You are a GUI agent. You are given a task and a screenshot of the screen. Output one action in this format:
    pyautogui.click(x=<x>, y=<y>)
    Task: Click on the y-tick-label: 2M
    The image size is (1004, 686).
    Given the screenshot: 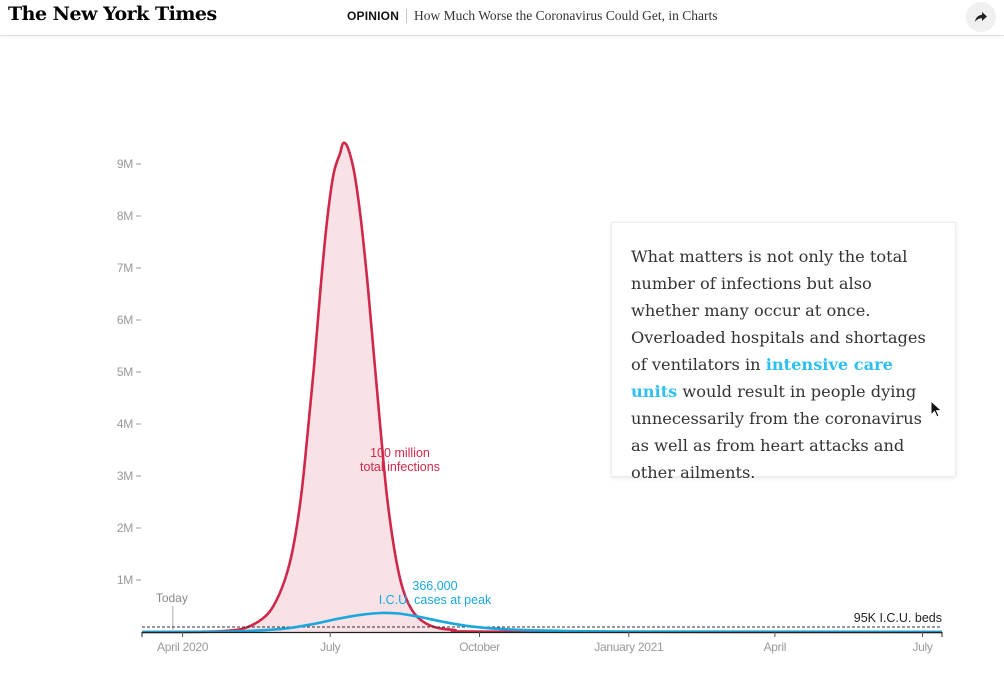 What is the action you would take?
    pyautogui.click(x=125, y=528)
    